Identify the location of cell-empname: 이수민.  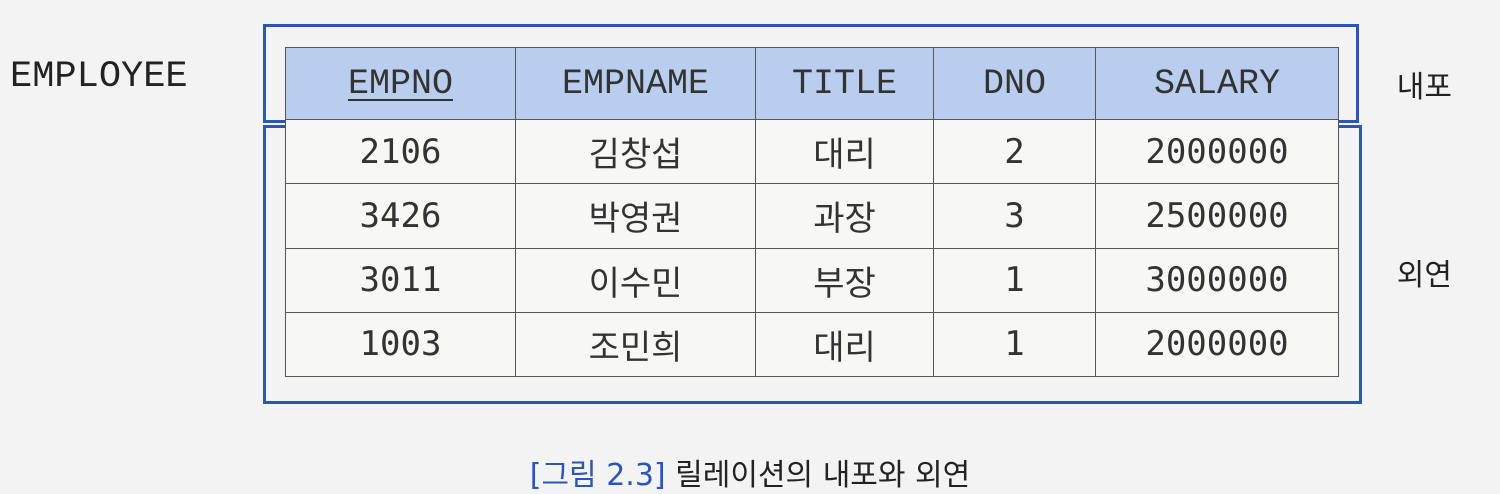
(635, 280).